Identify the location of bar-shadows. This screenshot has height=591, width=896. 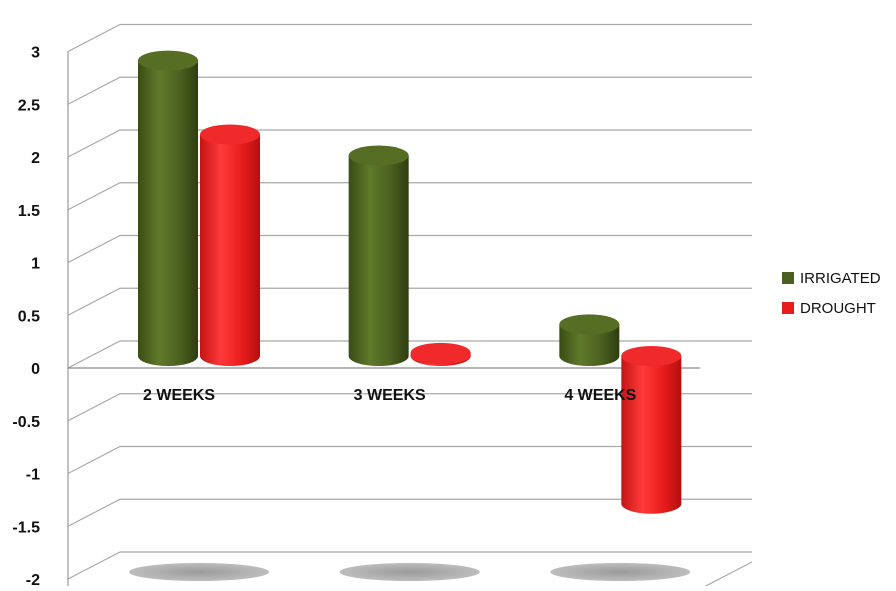
(410, 572).